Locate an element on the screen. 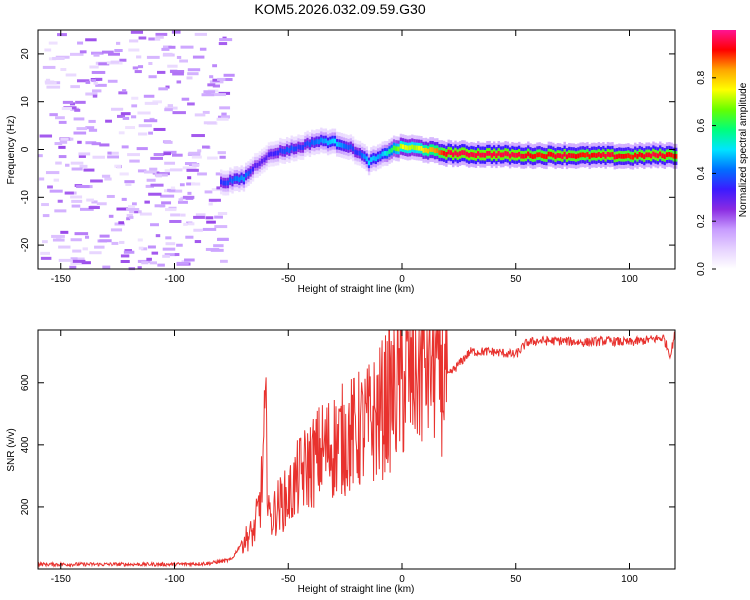 This screenshot has height=600, width=750. colorbar-gradient is located at coordinates (724, 149).